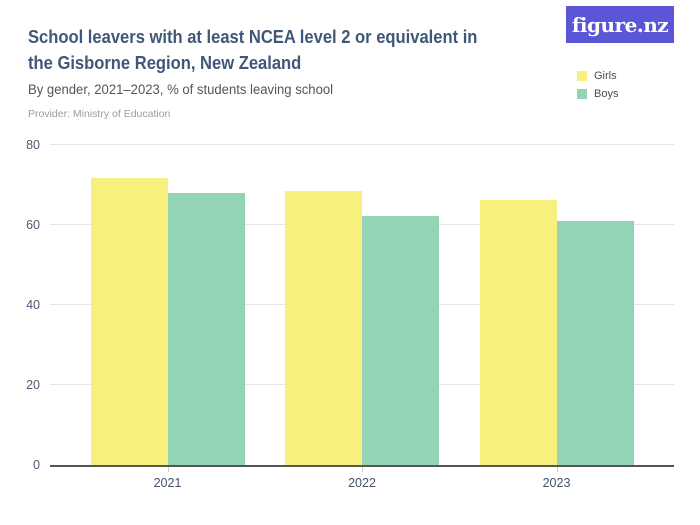  Describe the element at coordinates (323, 328) in the screenshot. I see `bar-girls-2022` at that location.